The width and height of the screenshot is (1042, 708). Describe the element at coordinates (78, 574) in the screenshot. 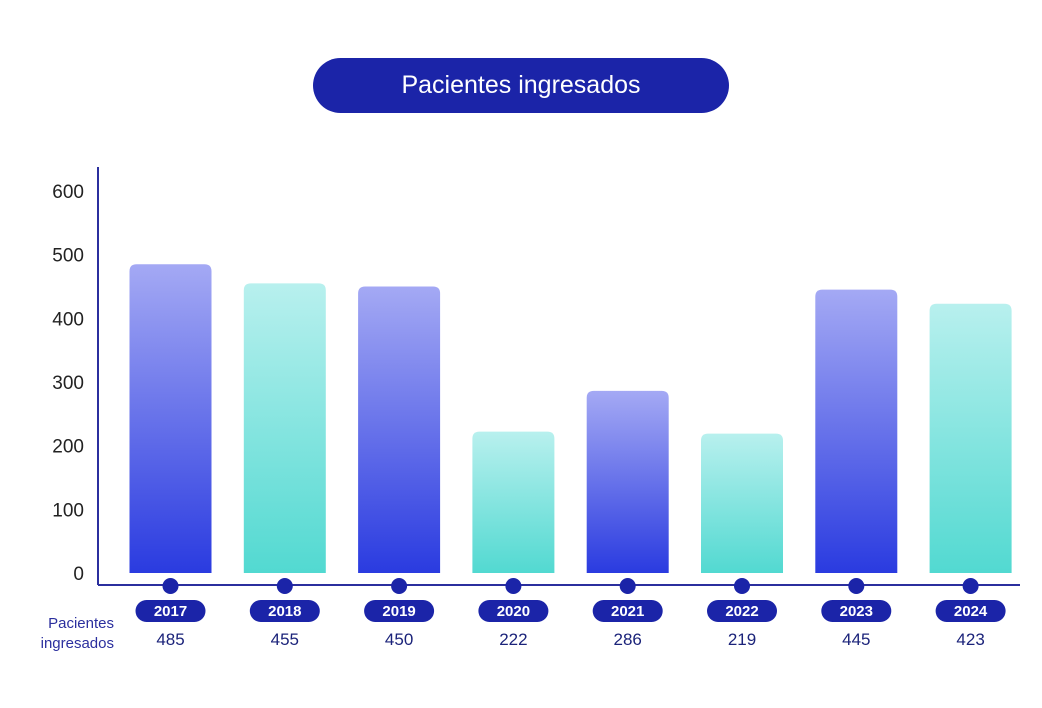

I see `y-tick-label: 0` at that location.